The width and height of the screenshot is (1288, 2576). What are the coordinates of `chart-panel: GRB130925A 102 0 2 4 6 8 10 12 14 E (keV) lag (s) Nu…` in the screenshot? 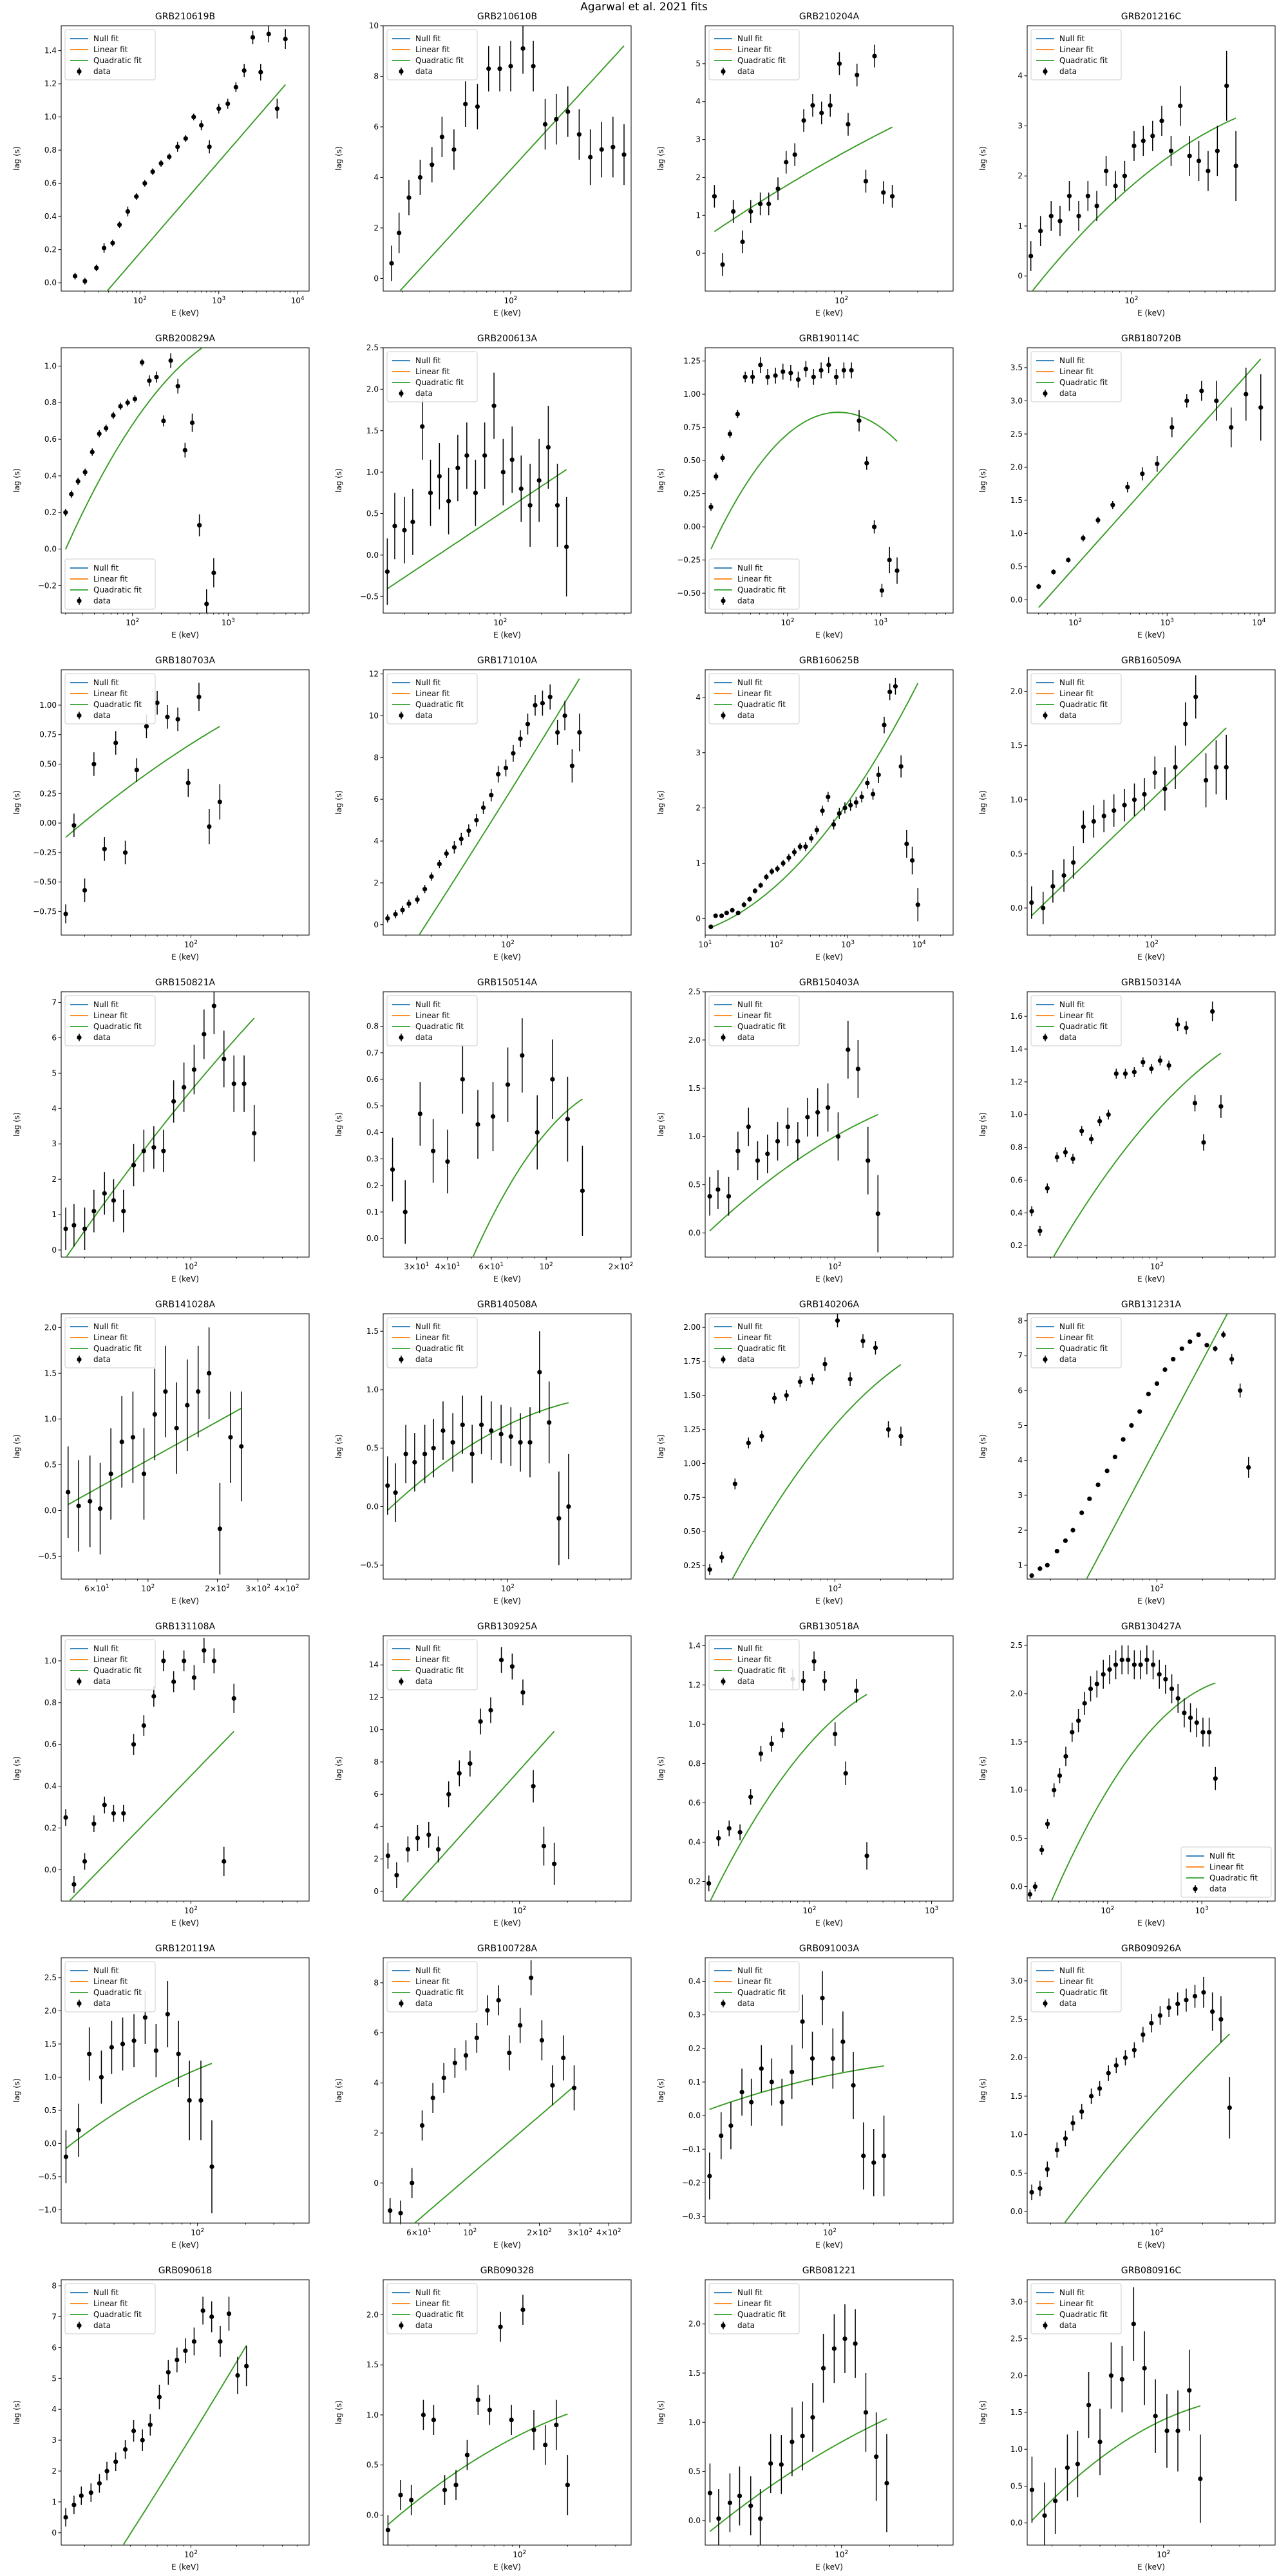 It's located at (483, 1774).